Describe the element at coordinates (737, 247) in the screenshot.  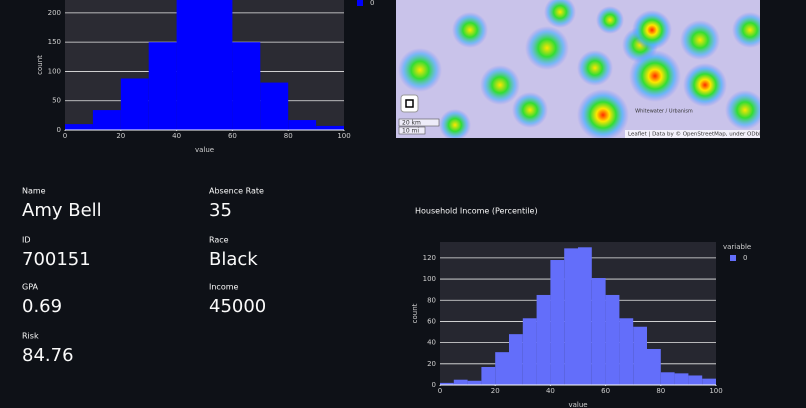
I see `legend-title: variable` at that location.